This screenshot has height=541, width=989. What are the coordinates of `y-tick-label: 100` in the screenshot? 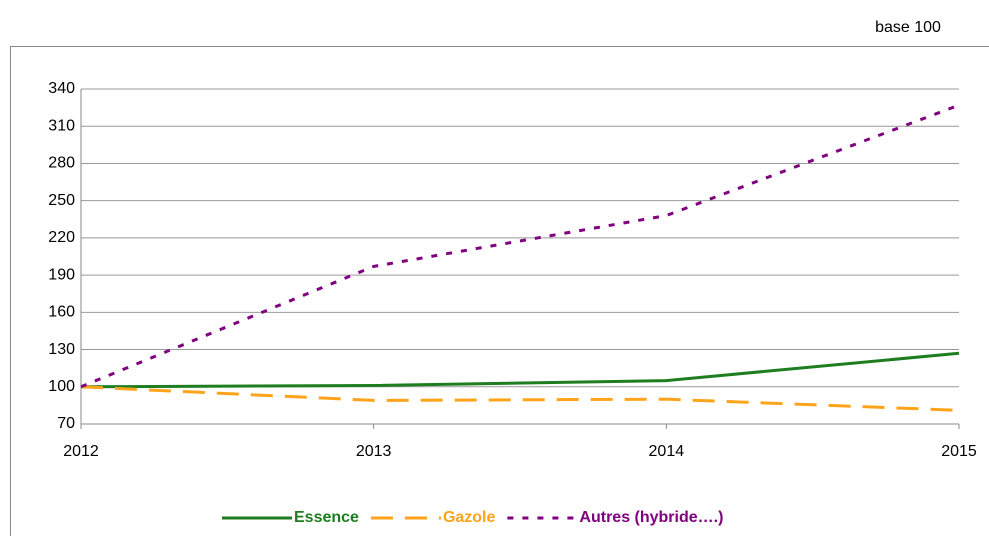 It's located at (61, 386).